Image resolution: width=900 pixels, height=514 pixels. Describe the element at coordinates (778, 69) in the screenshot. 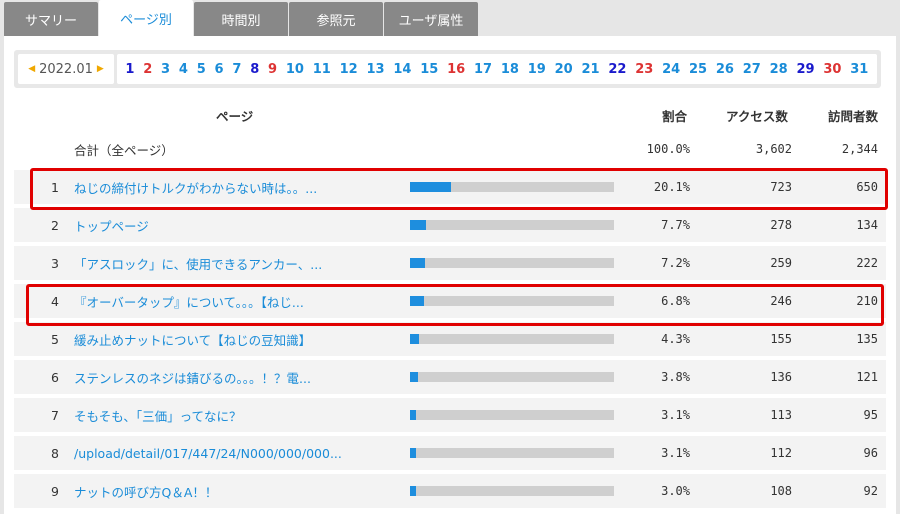

I see `day-link-28: 28` at that location.